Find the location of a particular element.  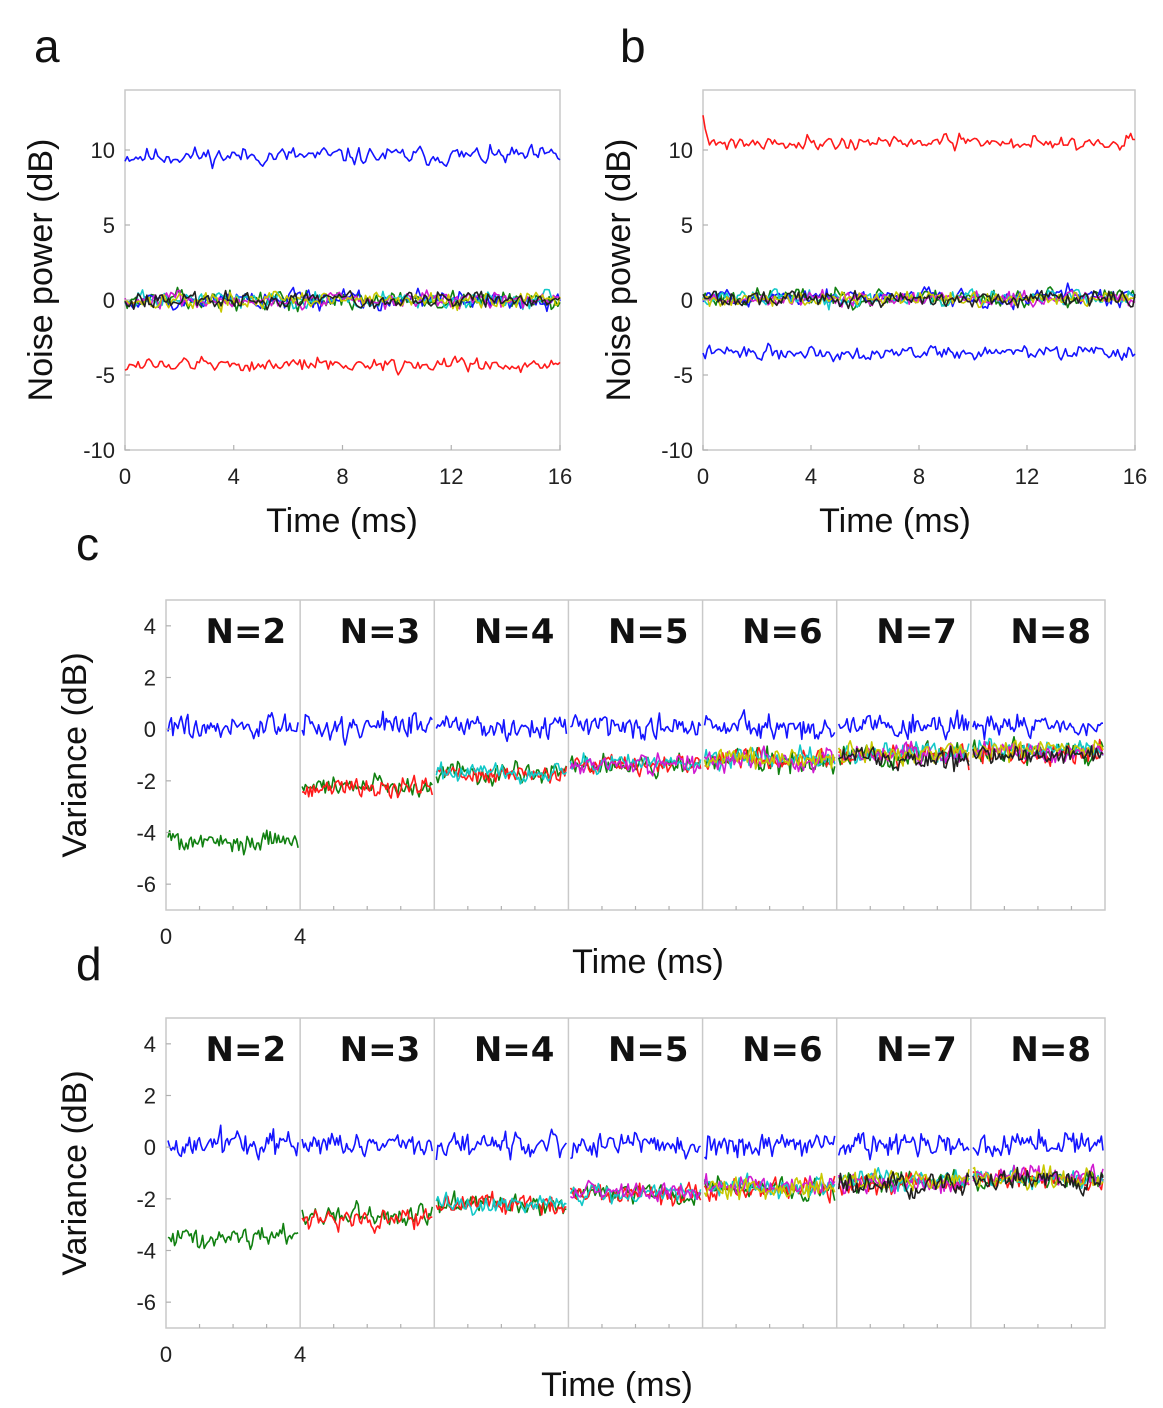

panel-d-group-label: N=8 is located at coordinates (1050, 1050).